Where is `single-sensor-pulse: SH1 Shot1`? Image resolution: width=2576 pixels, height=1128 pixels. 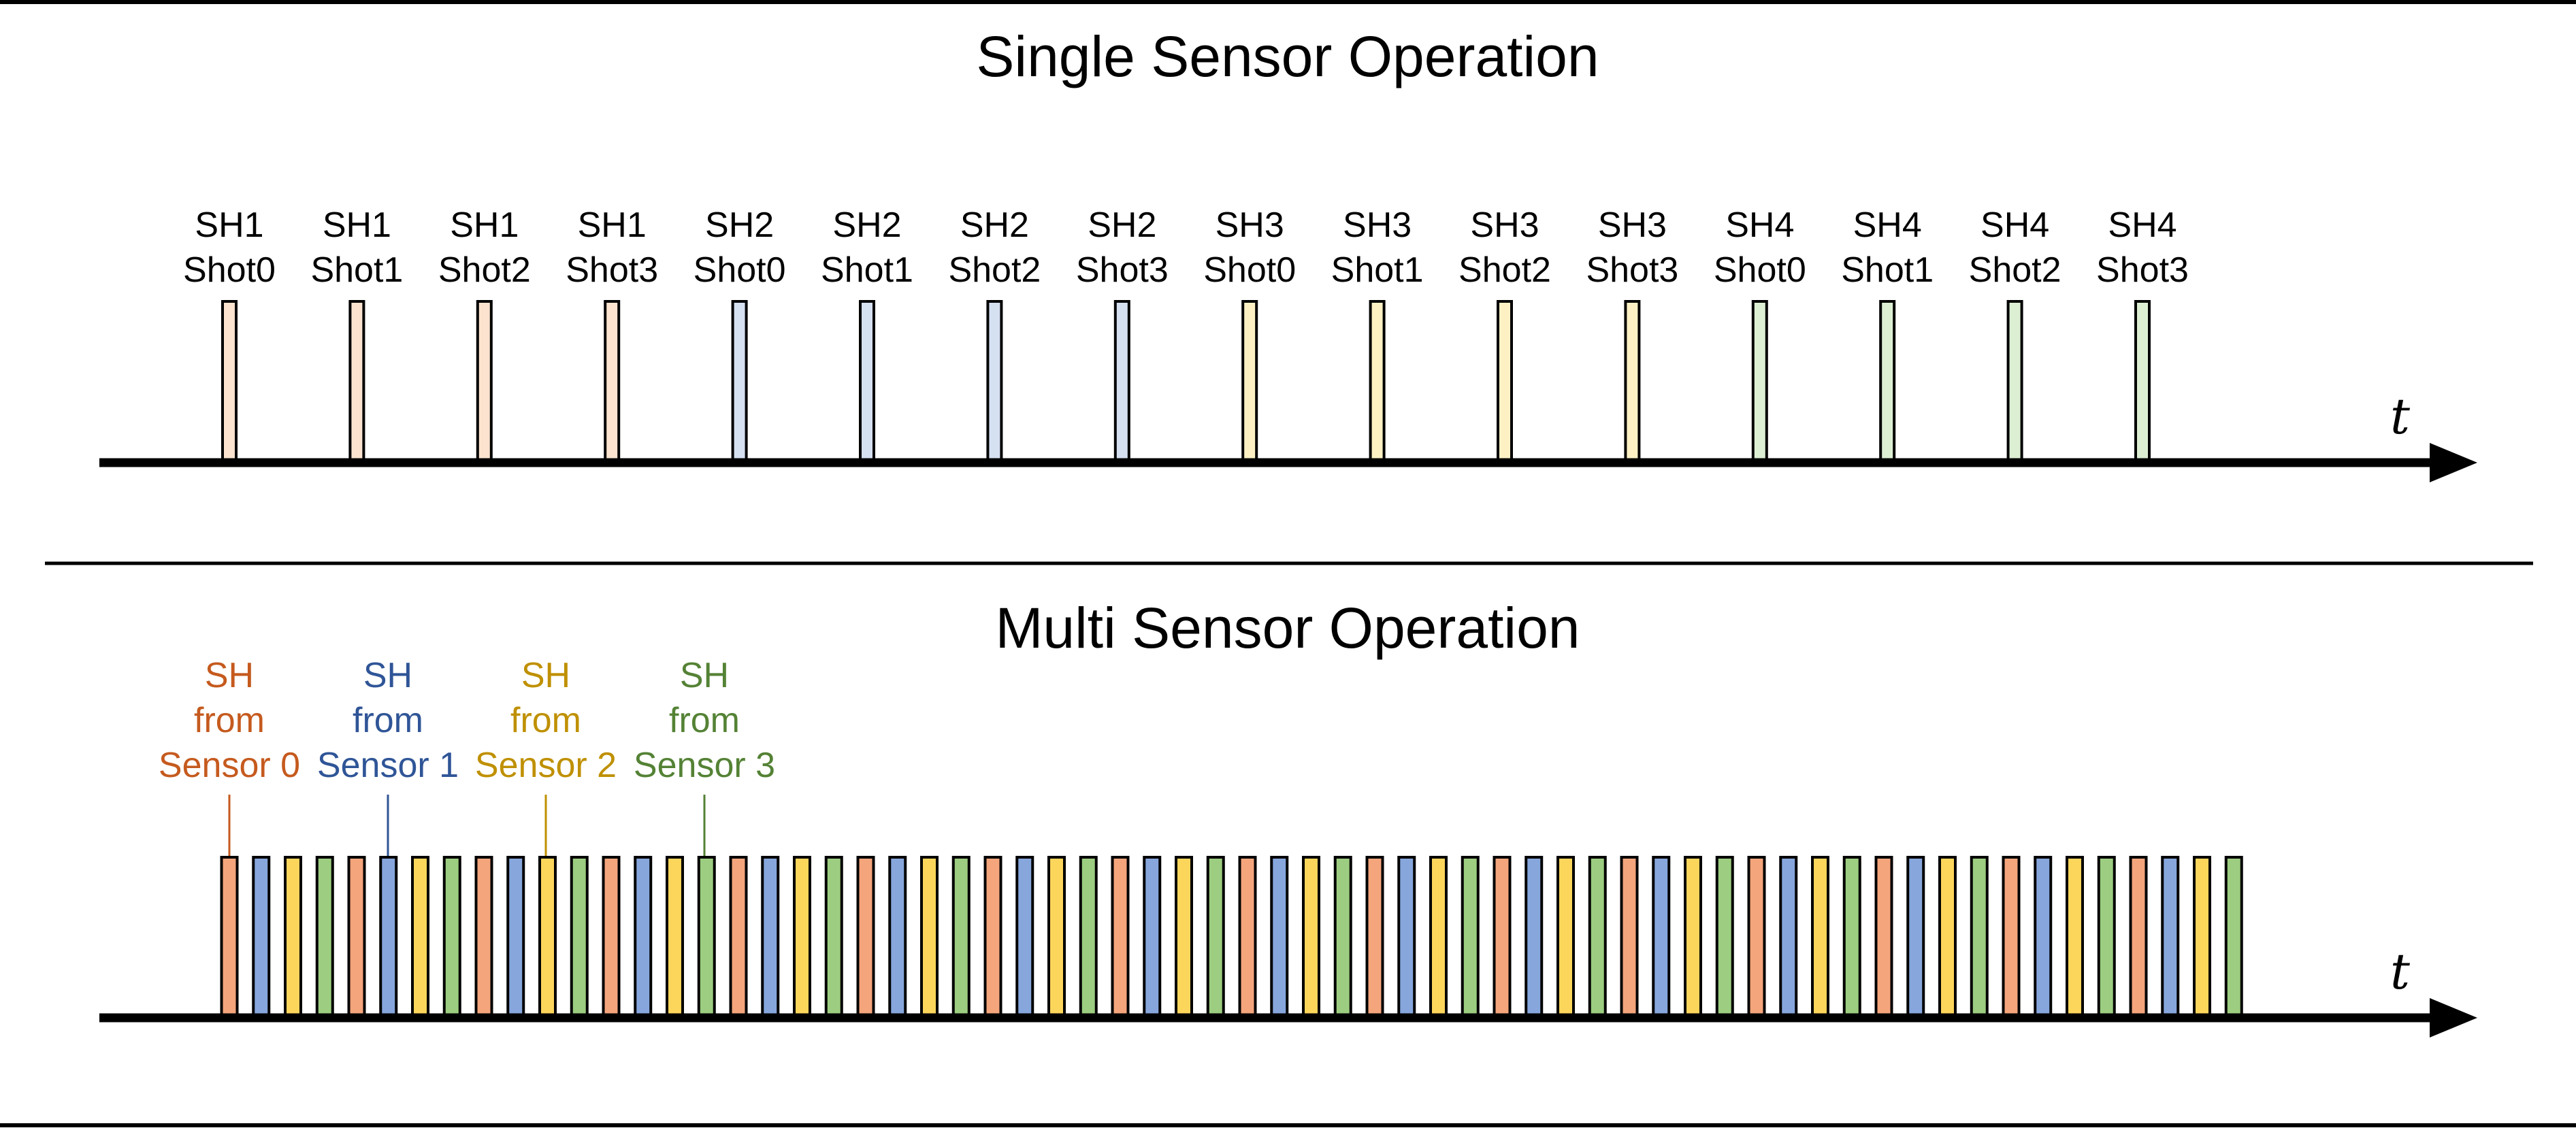 single-sensor-pulse: SH1 Shot1 is located at coordinates (356, 334).